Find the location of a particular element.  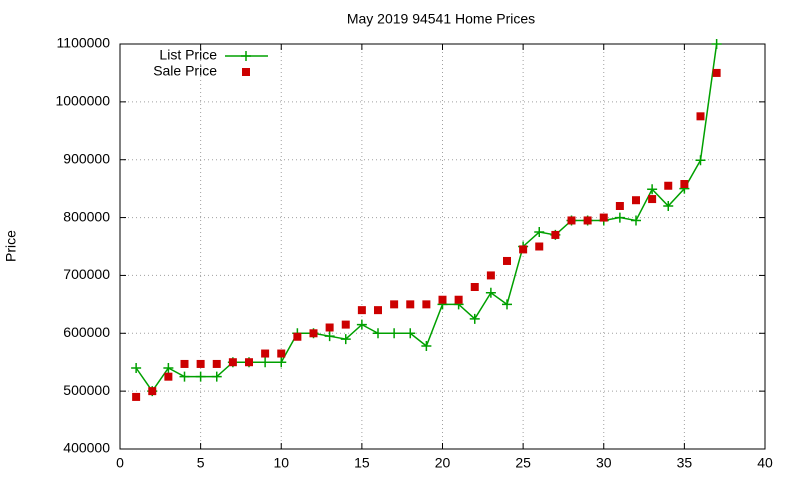

y-axis-label: Price is located at coordinates (11, 246).